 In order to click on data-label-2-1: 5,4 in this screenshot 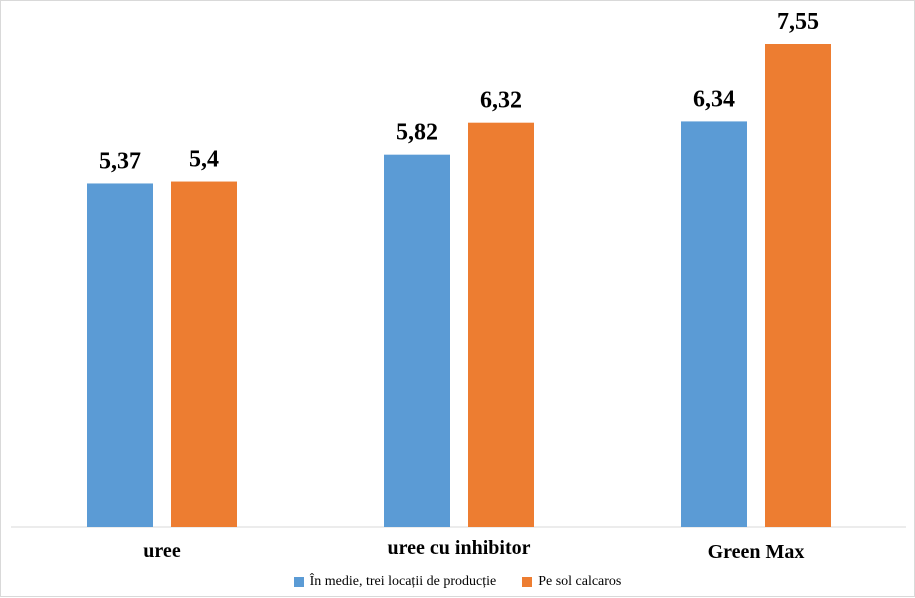, I will do `click(204, 160)`.